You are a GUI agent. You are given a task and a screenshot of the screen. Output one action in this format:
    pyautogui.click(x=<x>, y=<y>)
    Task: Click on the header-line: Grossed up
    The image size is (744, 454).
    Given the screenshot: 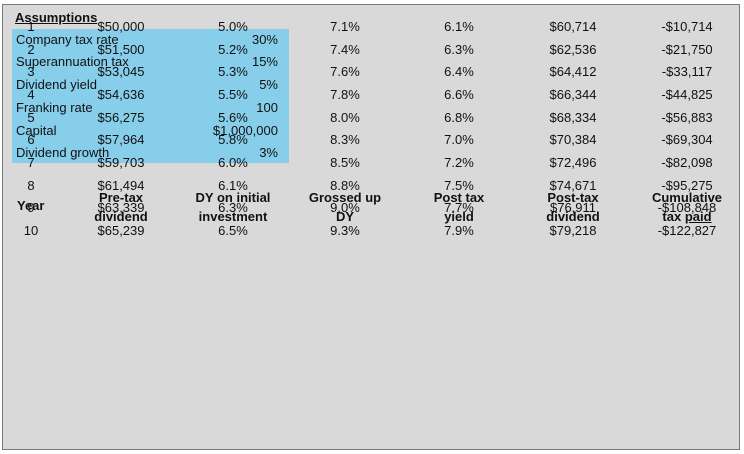 What is the action you would take?
    pyautogui.click(x=345, y=197)
    